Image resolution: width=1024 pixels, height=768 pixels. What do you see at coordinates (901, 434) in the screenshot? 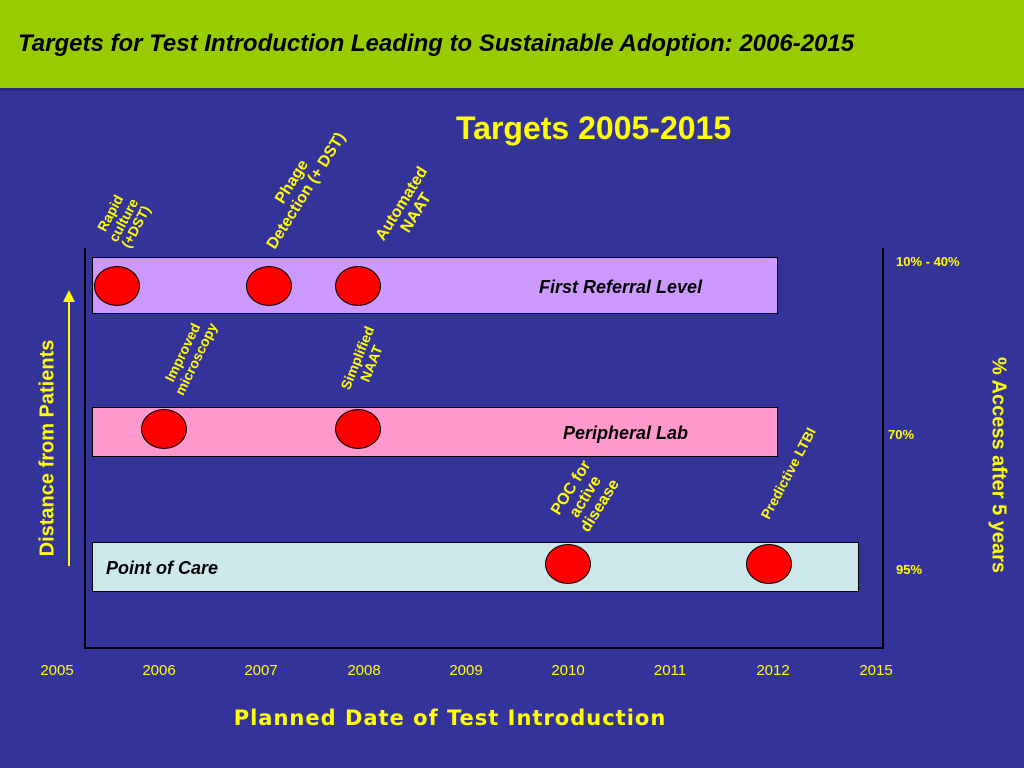
I see `access-peripheral-lab: 70%` at bounding box center [901, 434].